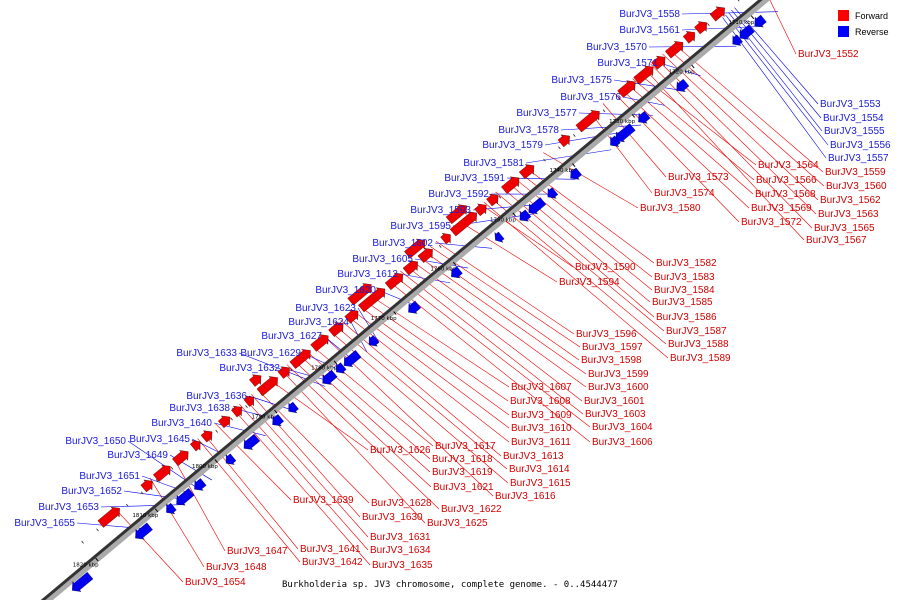  I want to click on gene-label: BurJV3_1640, so click(181, 423).